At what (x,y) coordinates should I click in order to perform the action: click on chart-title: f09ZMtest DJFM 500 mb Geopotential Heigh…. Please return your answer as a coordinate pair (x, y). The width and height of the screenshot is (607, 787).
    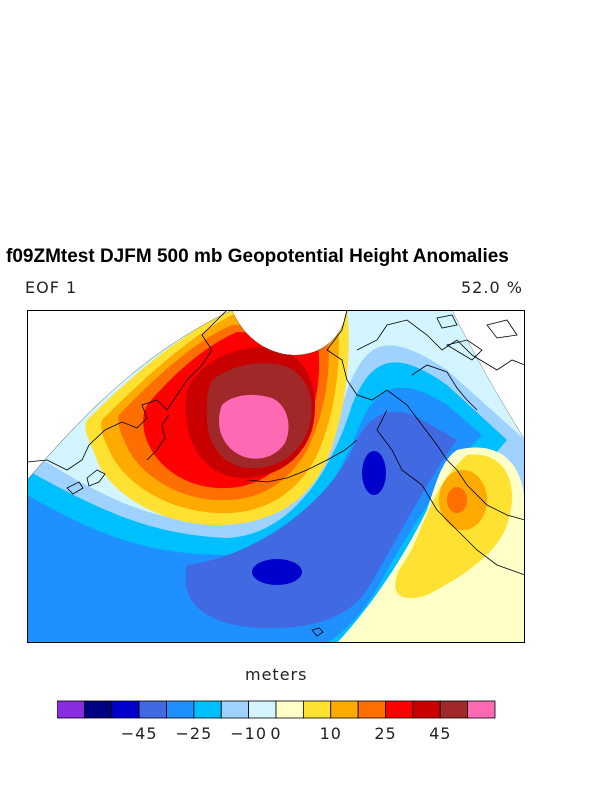
    Looking at the image, I should click on (257, 256).